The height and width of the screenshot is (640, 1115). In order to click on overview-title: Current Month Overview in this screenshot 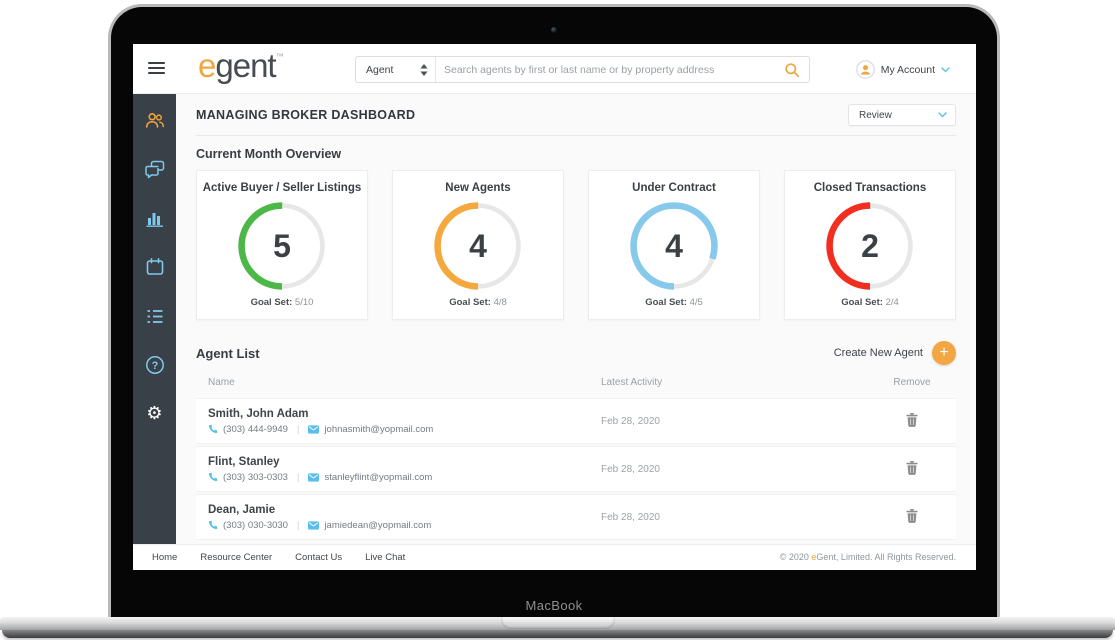, I will do `click(269, 154)`.